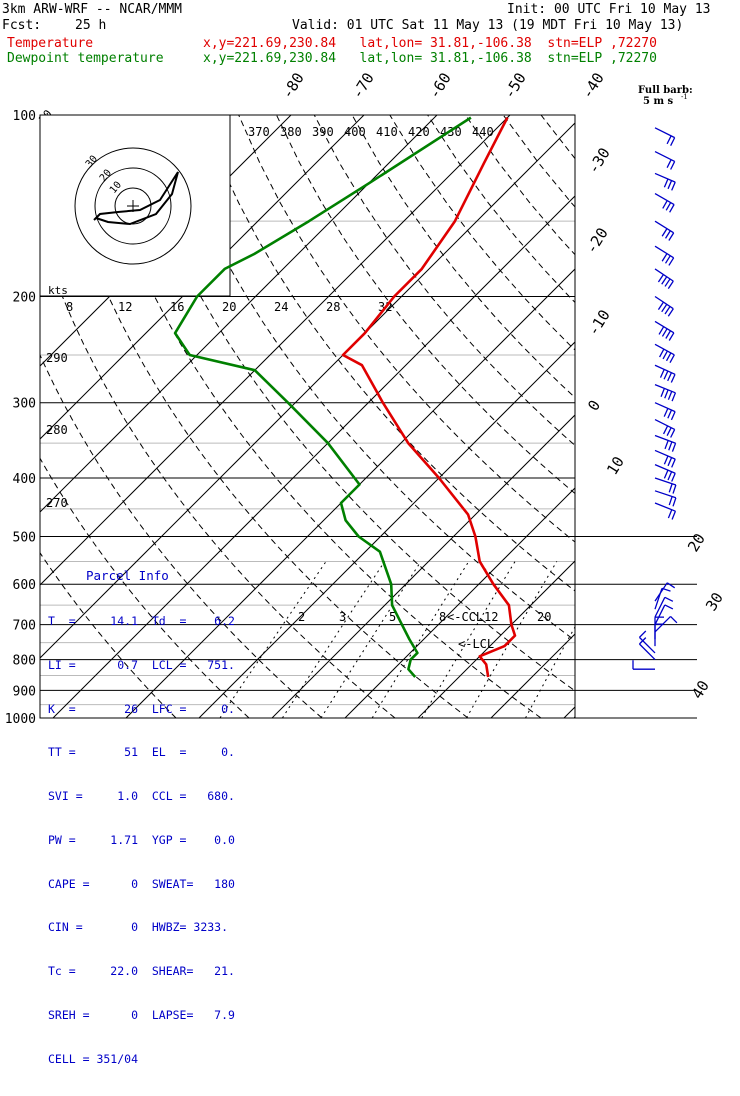 The height and width of the screenshot is (1096, 740). I want to click on parcel-row: PW = 1.71 YGP = 0.0, so click(141, 840).